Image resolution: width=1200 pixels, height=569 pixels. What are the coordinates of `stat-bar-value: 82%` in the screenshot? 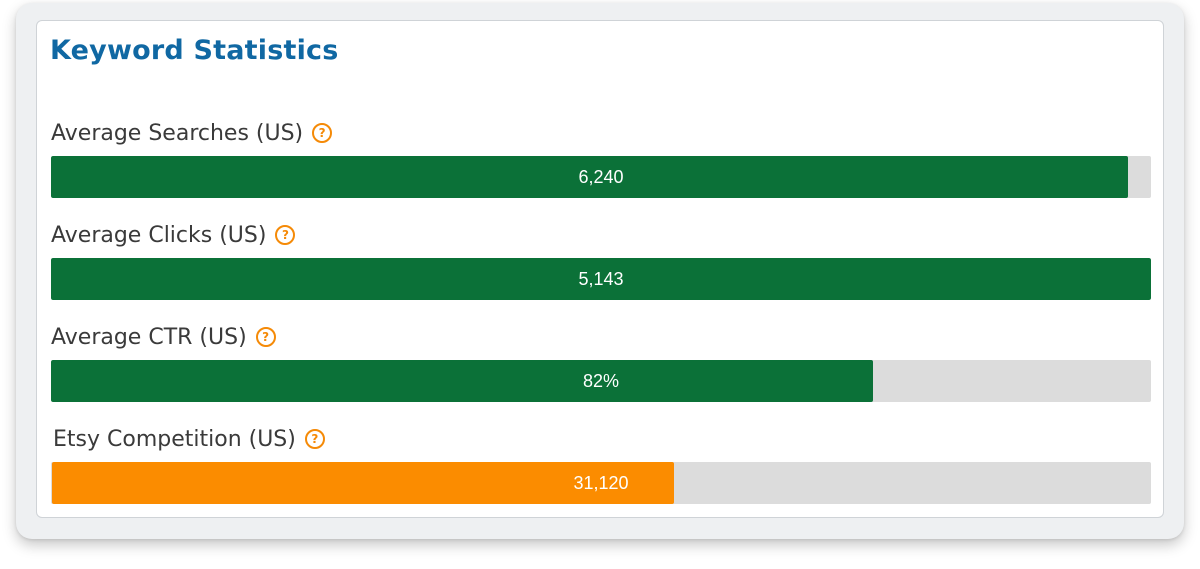 It's located at (601, 380).